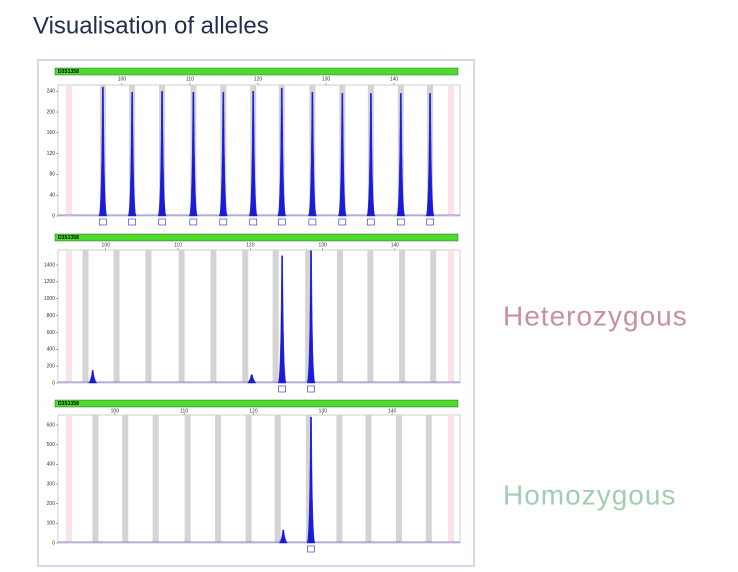 The width and height of the screenshot is (738, 572). What do you see at coordinates (49, 299) in the screenshot?
I see `y-tick-label: 1000` at bounding box center [49, 299].